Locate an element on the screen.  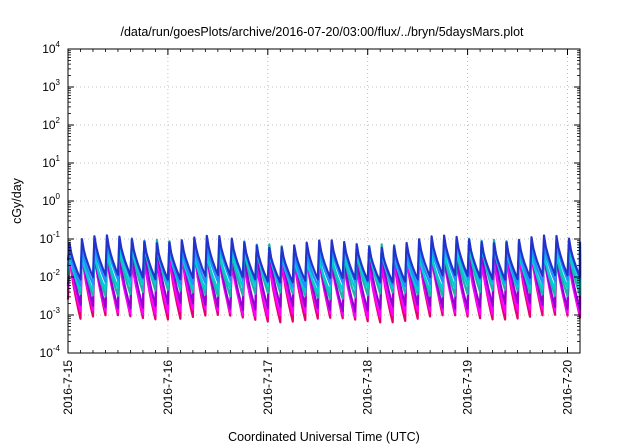
y-tick-label: 10⁻³ is located at coordinates (50, 314).